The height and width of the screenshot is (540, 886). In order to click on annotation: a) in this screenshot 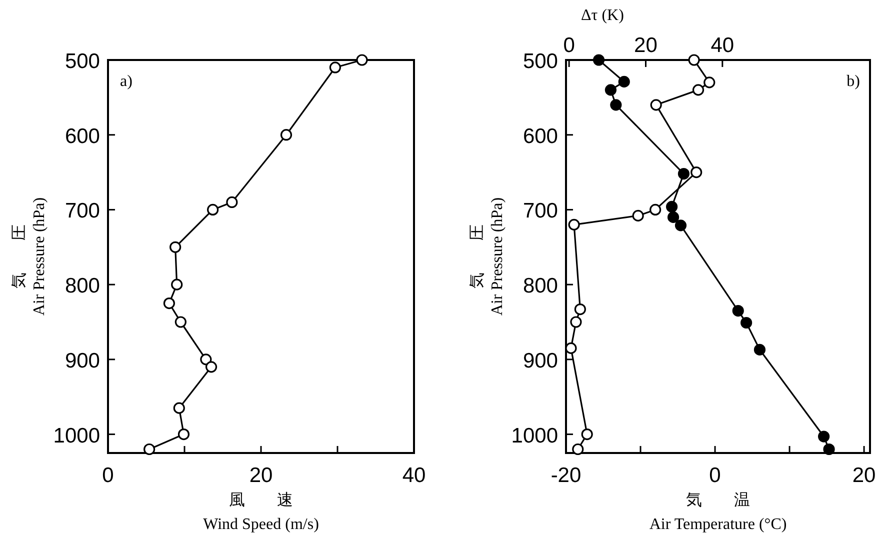, I will do `click(126, 81)`.